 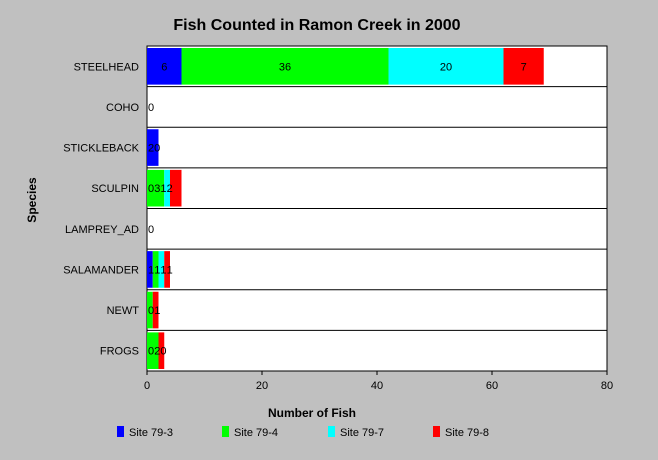 I want to click on x-axis-title: Number of Fish, so click(x=312, y=413).